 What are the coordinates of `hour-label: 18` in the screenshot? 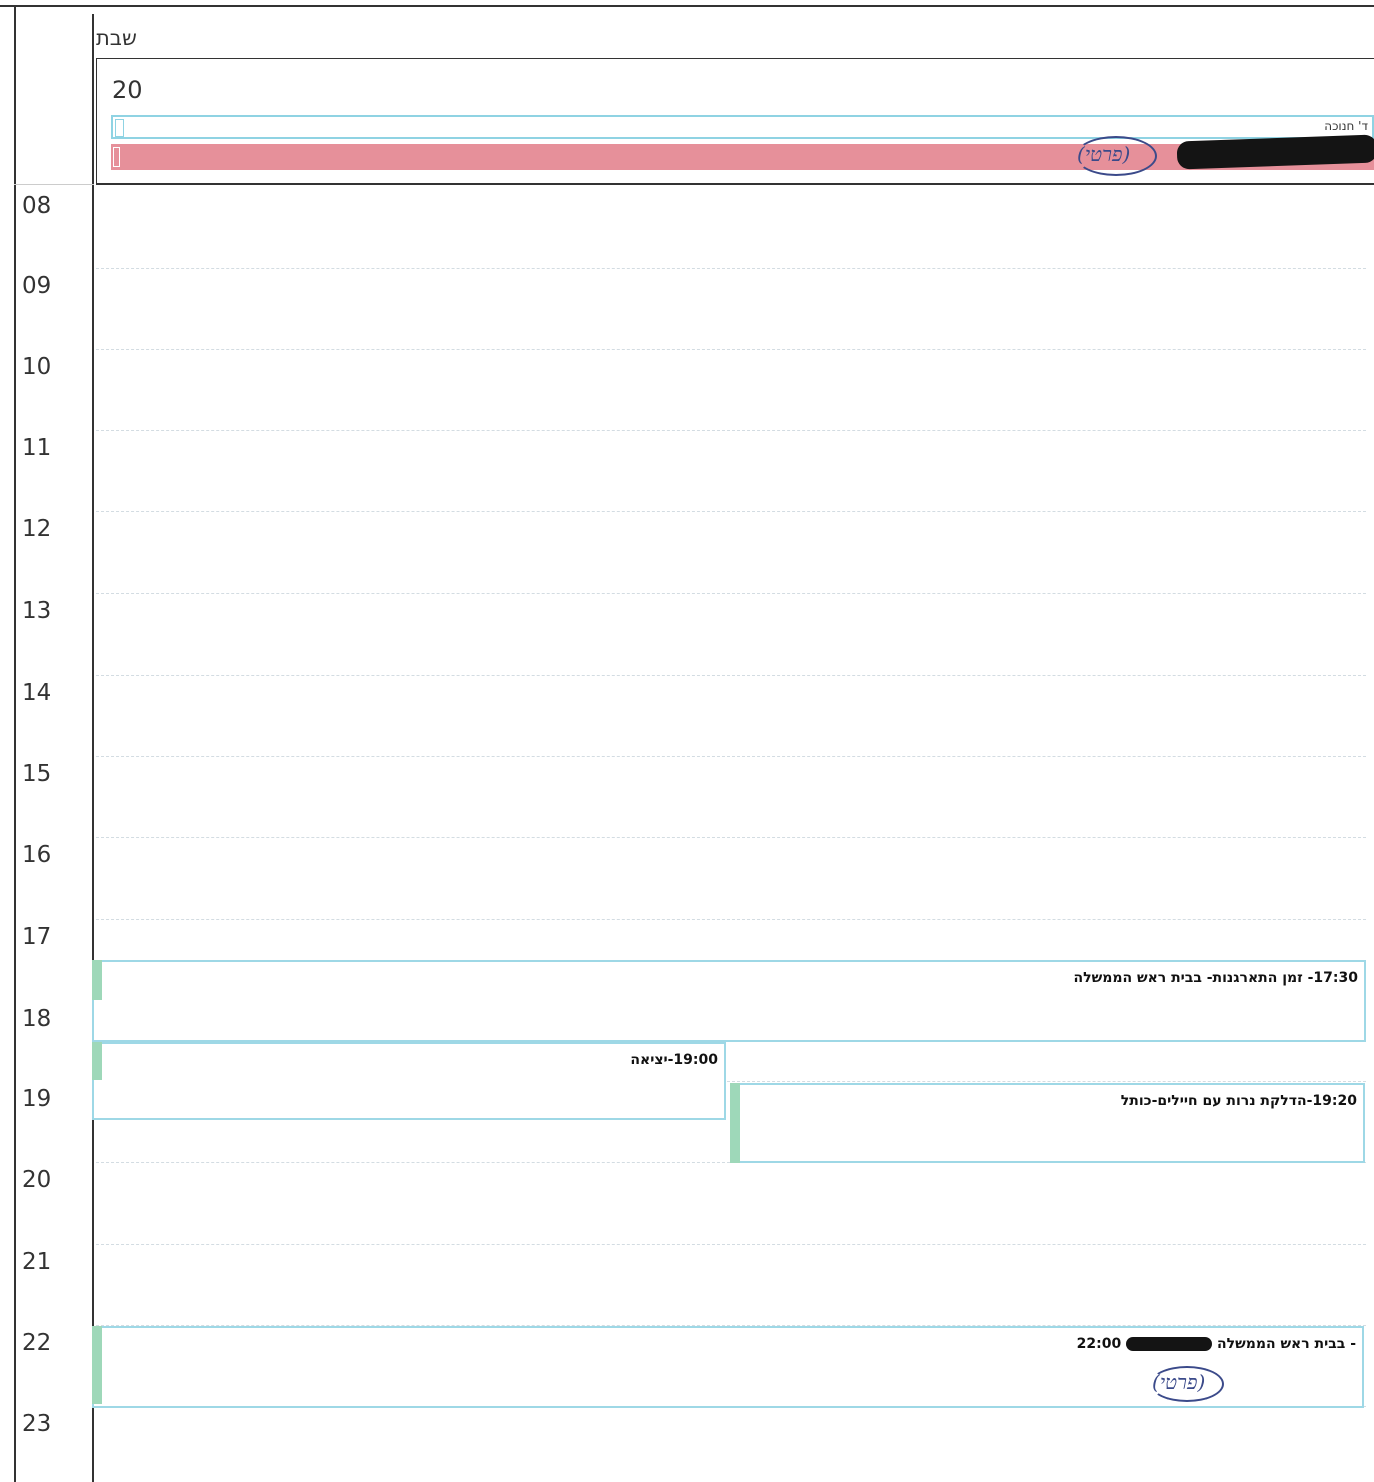 It's located at (37, 1019).